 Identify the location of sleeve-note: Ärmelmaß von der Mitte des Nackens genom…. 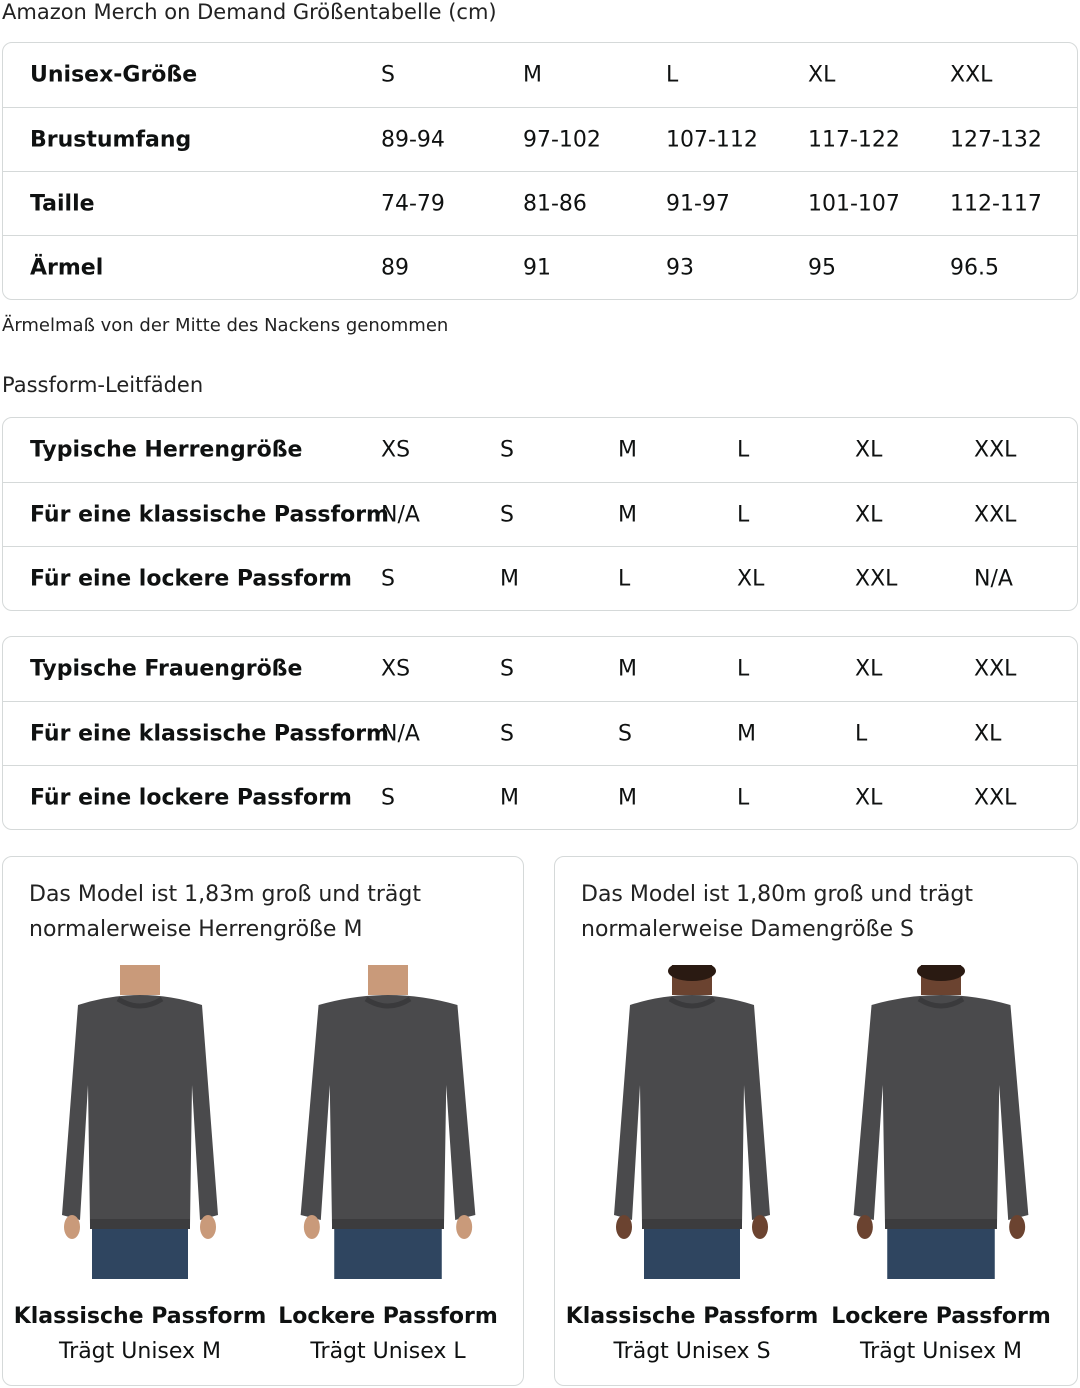
(225, 325).